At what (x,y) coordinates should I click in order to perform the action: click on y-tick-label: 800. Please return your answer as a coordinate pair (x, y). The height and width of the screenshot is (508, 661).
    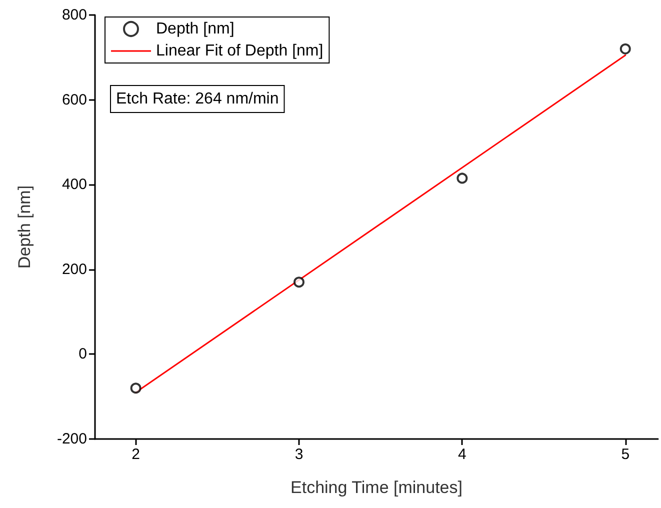
    Looking at the image, I should click on (74, 15).